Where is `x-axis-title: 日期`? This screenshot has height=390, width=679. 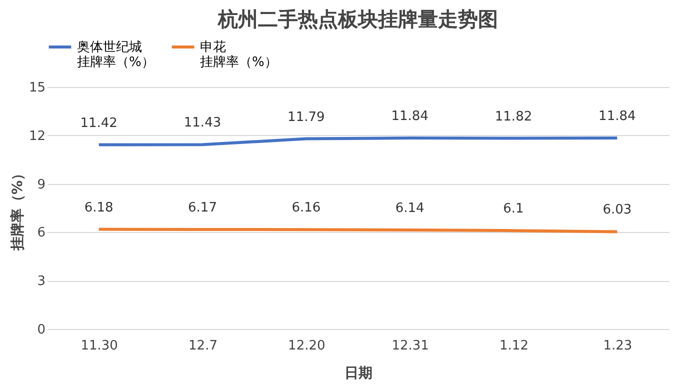
x-axis-title: 日期 is located at coordinates (358, 374).